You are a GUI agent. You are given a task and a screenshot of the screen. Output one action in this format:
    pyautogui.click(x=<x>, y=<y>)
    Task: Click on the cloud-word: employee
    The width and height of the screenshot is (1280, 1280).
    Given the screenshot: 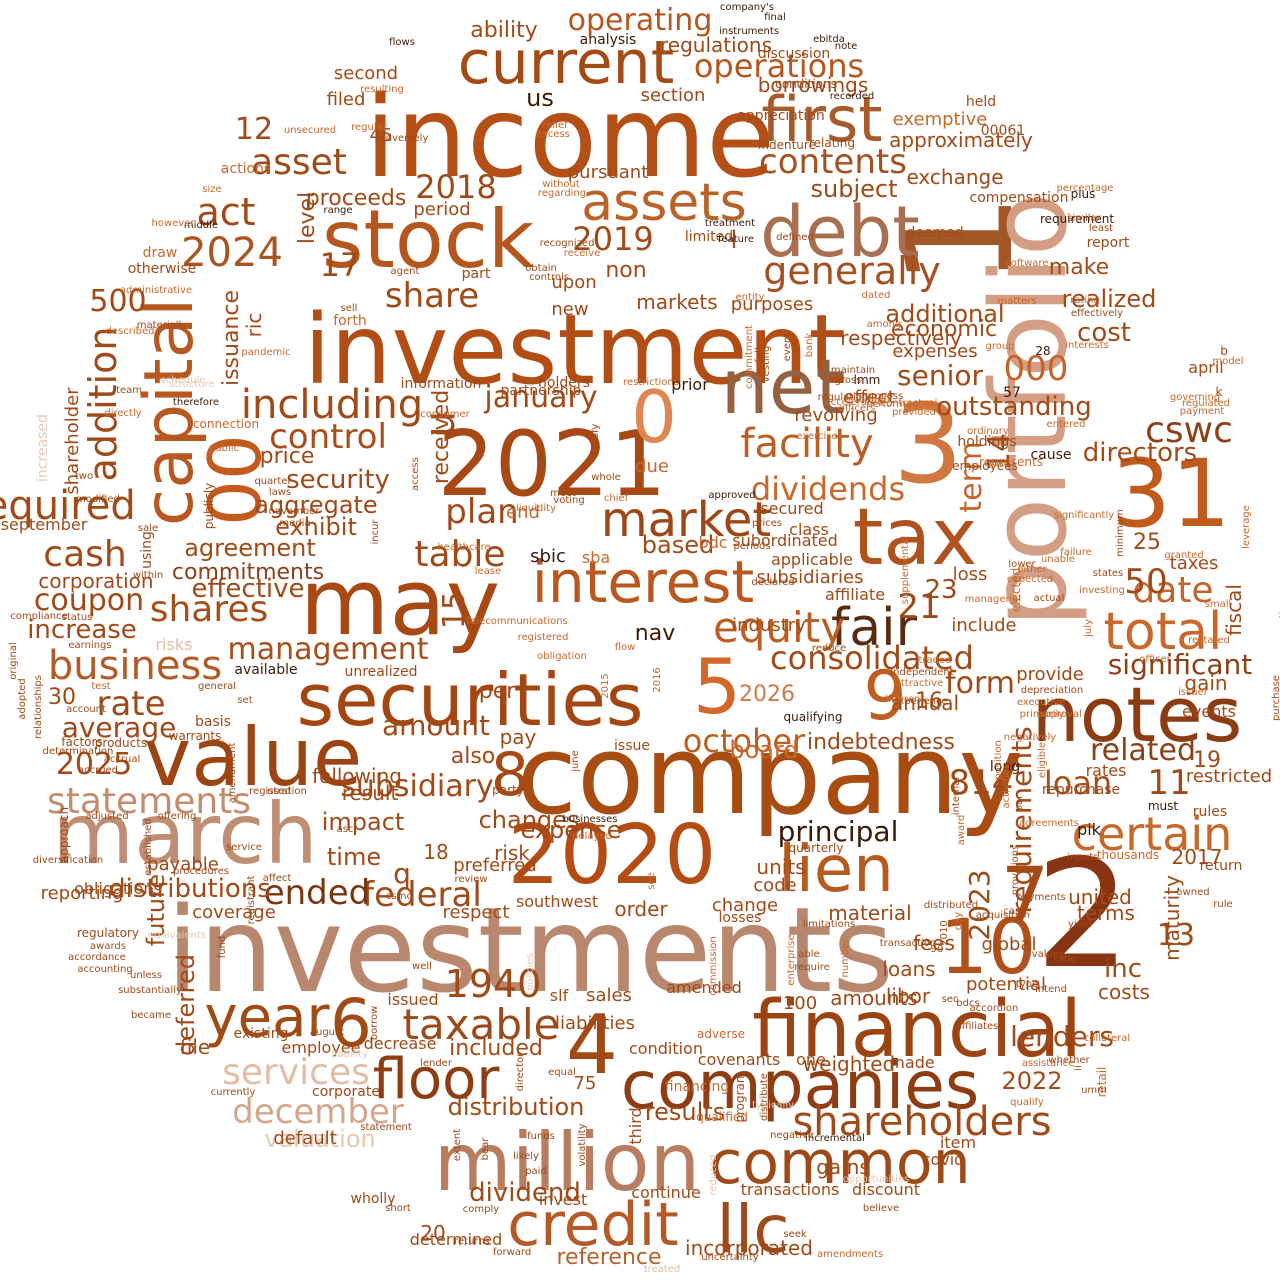 What is the action you would take?
    pyautogui.click(x=321, y=1047)
    